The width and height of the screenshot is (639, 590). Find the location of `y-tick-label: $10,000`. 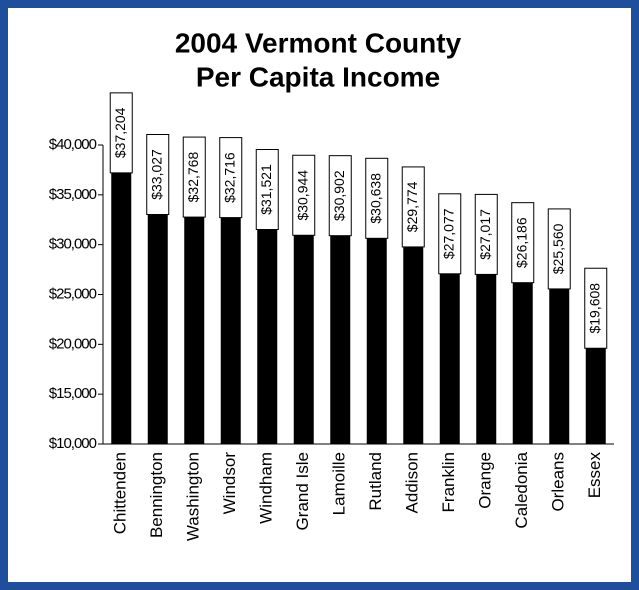

y-tick-label: $10,000 is located at coordinates (73, 443).